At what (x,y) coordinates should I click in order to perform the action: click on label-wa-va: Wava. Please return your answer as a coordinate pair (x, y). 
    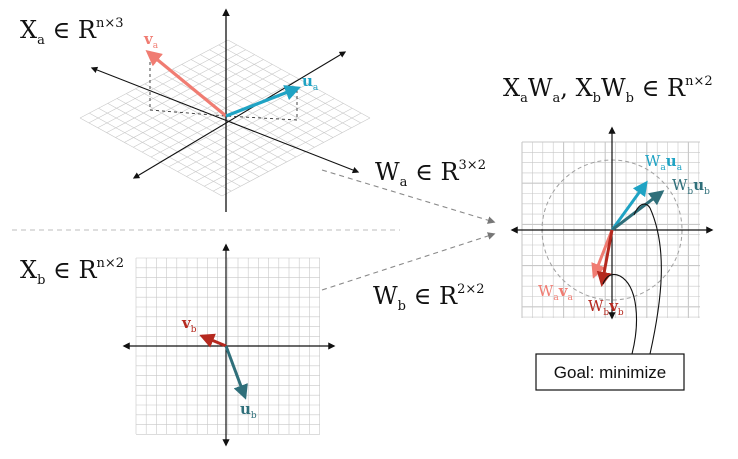
    Looking at the image, I should click on (556, 292).